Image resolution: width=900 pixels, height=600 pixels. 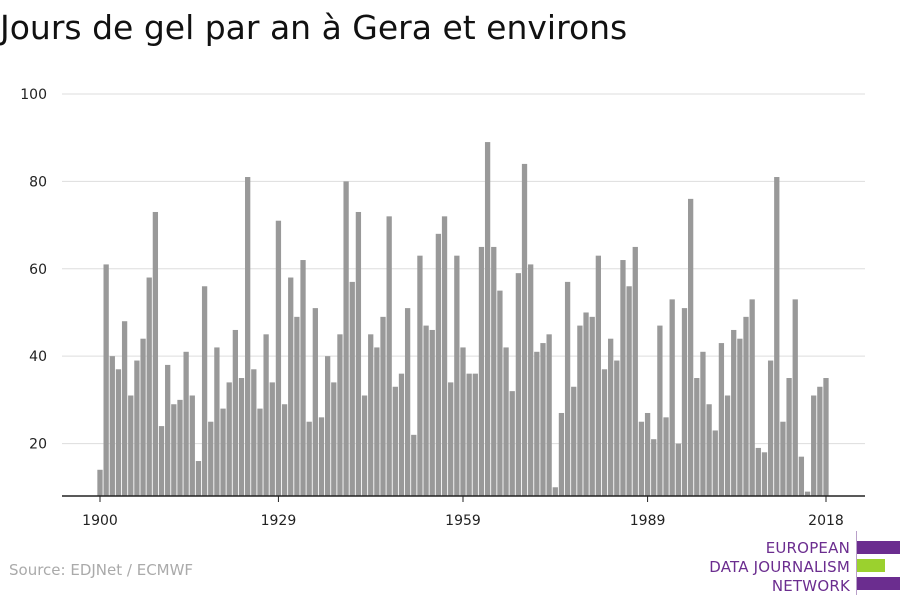 I want to click on edjnet-logo: EUROPEAN DATA JOURNALISM NETWORK, so click(x=800, y=563).